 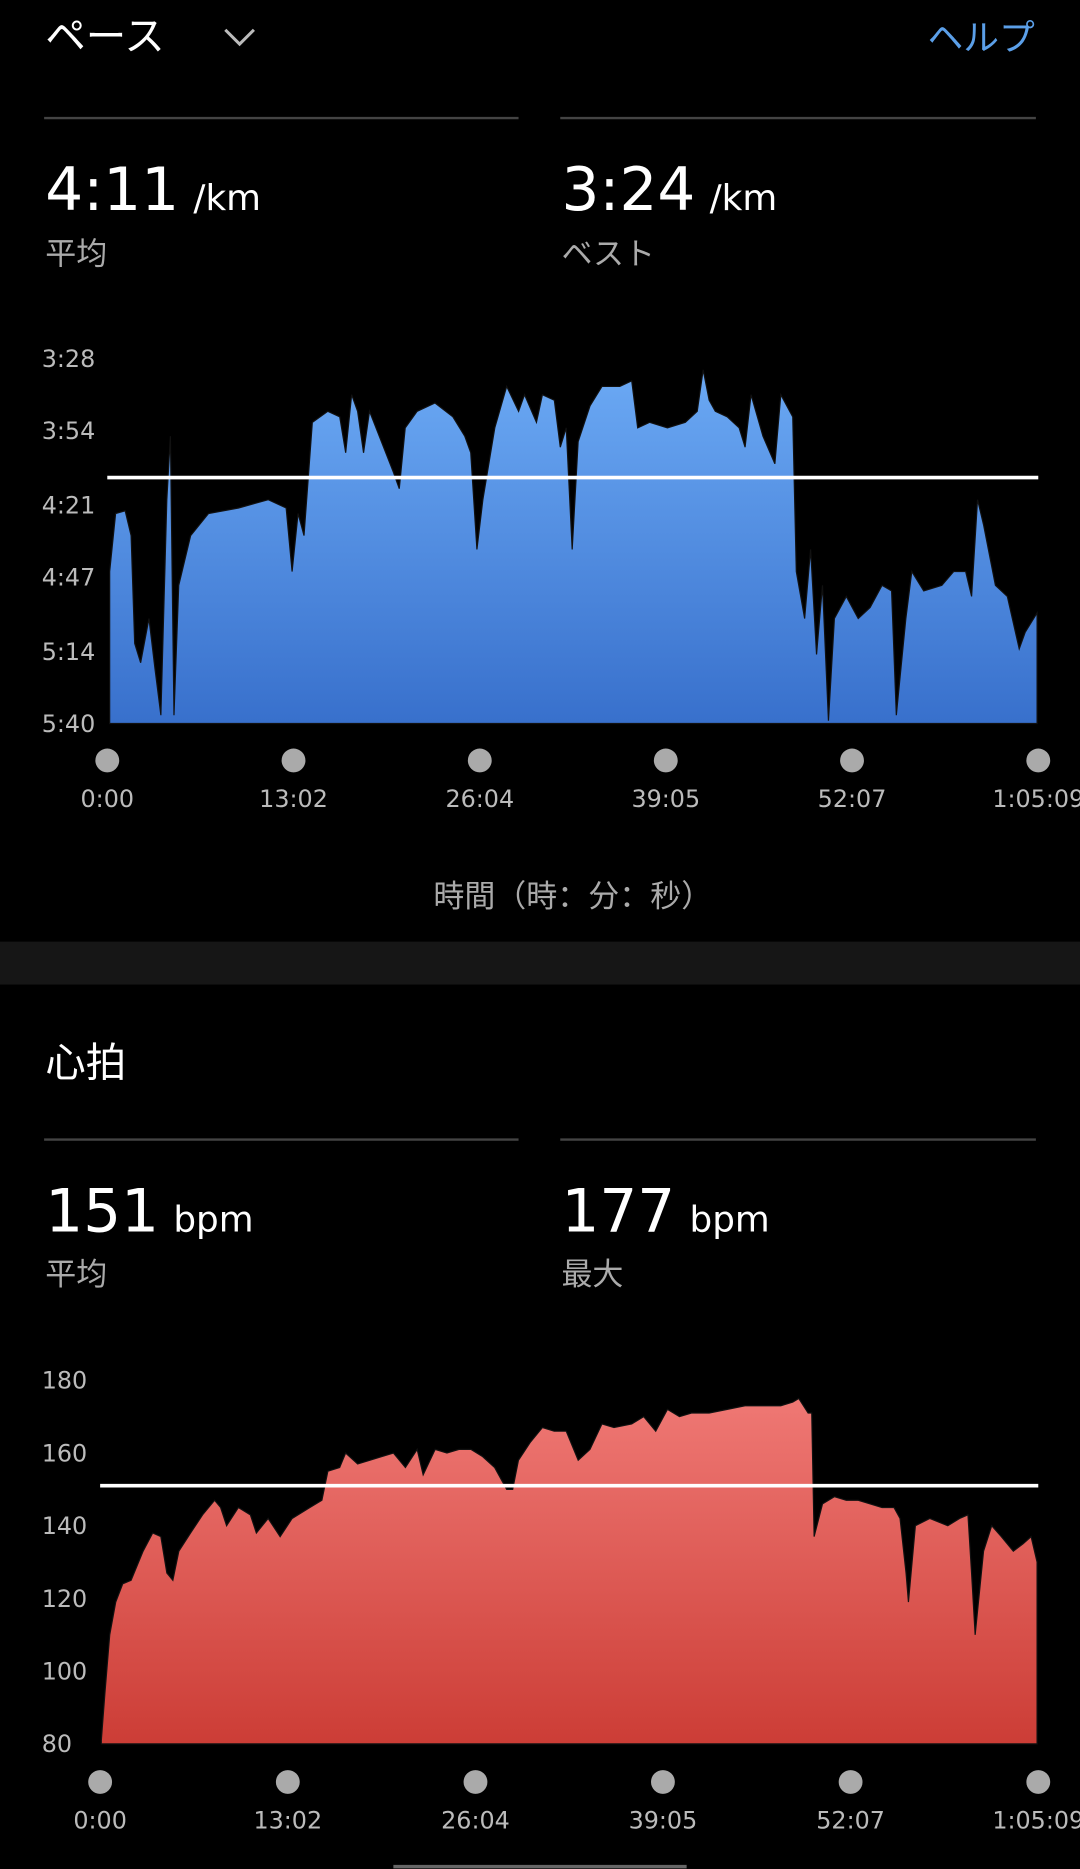 What do you see at coordinates (69, 724) in the screenshot?
I see `y-tick-label: 5:40` at bounding box center [69, 724].